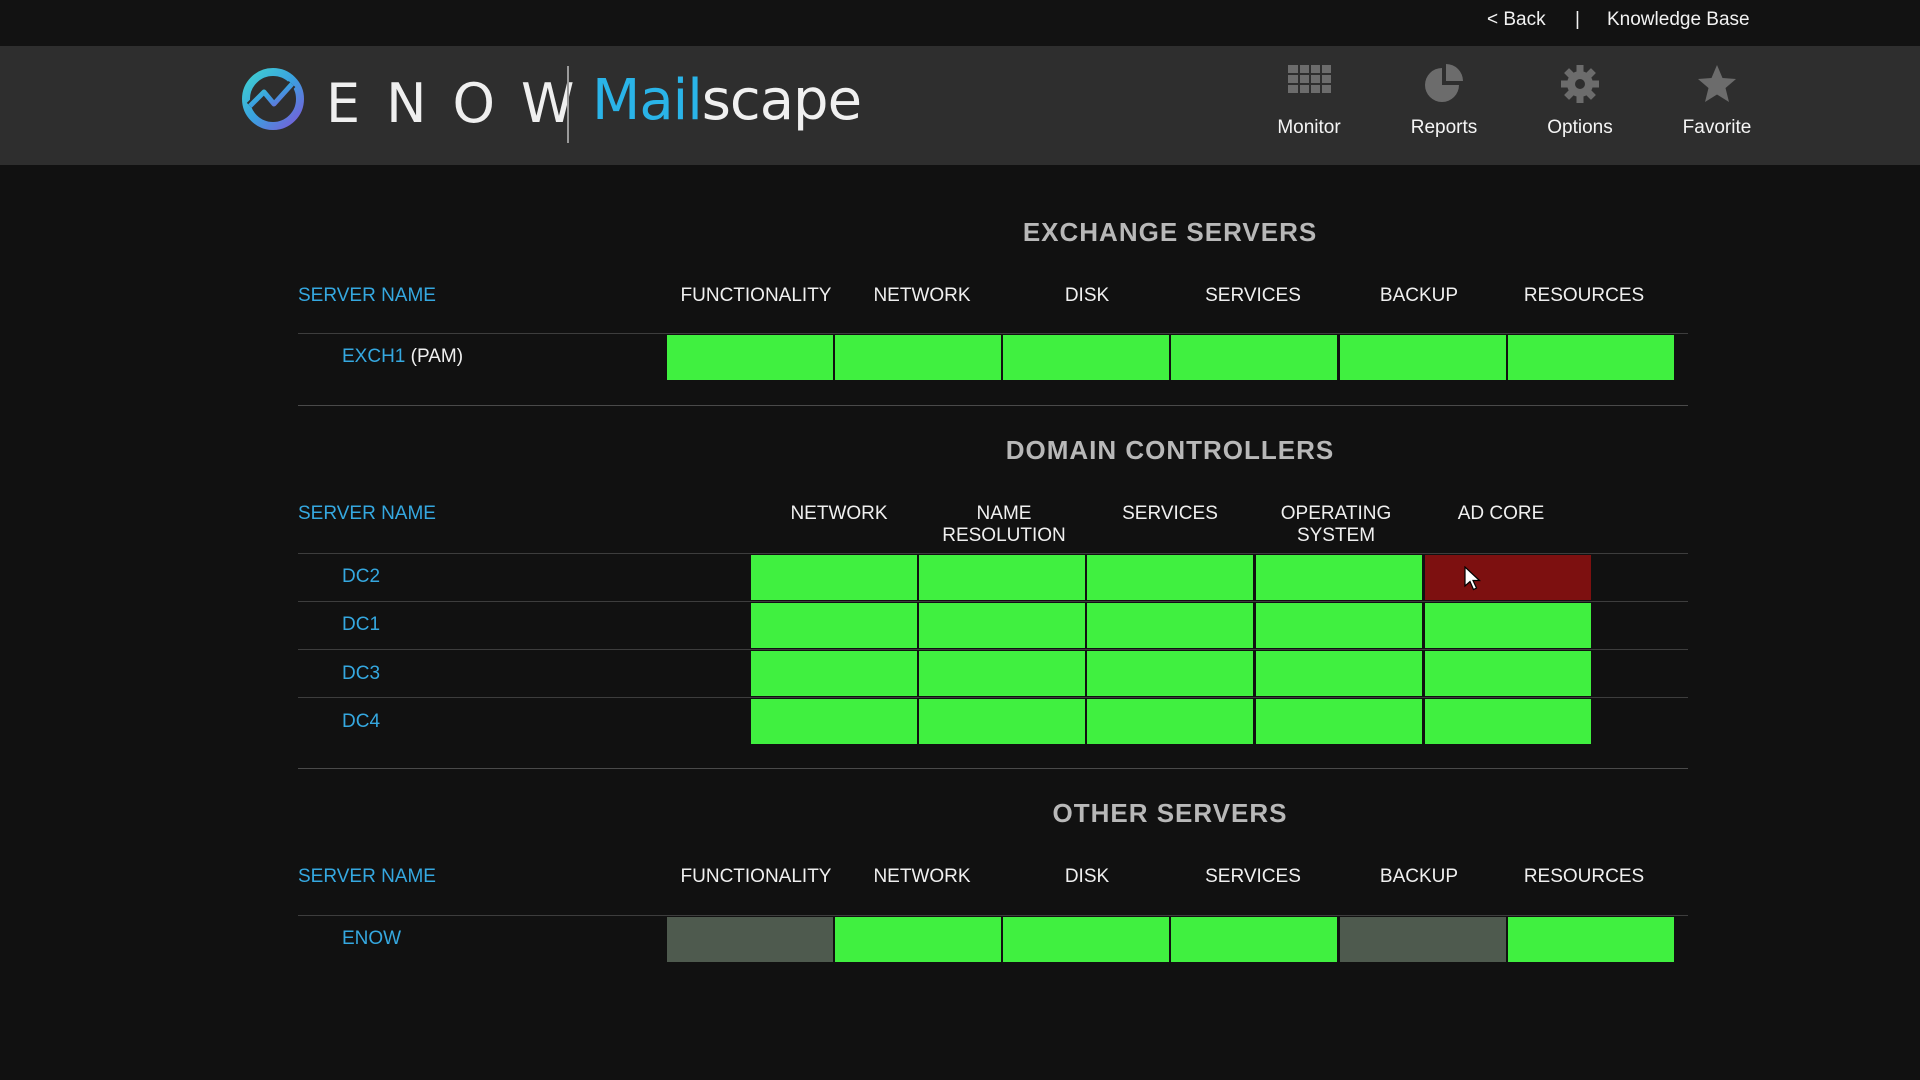 This screenshot has width=1920, height=1080. Describe the element at coordinates (750, 357) in the screenshot. I see `exch1-functionality-status` at that location.